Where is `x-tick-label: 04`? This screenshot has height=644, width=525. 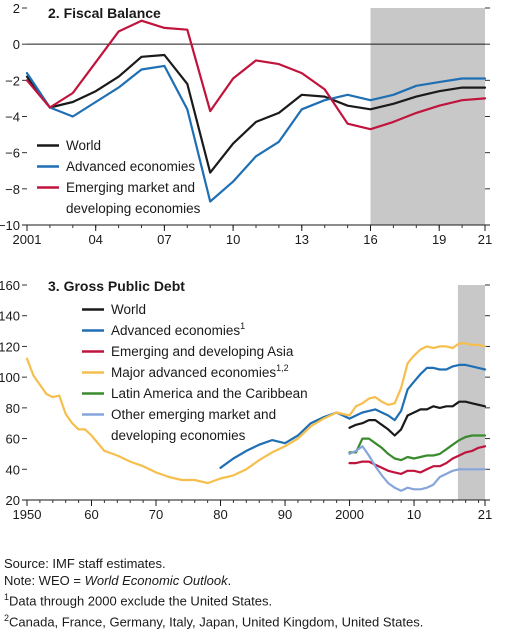 x-tick-label: 04 is located at coordinates (95, 239).